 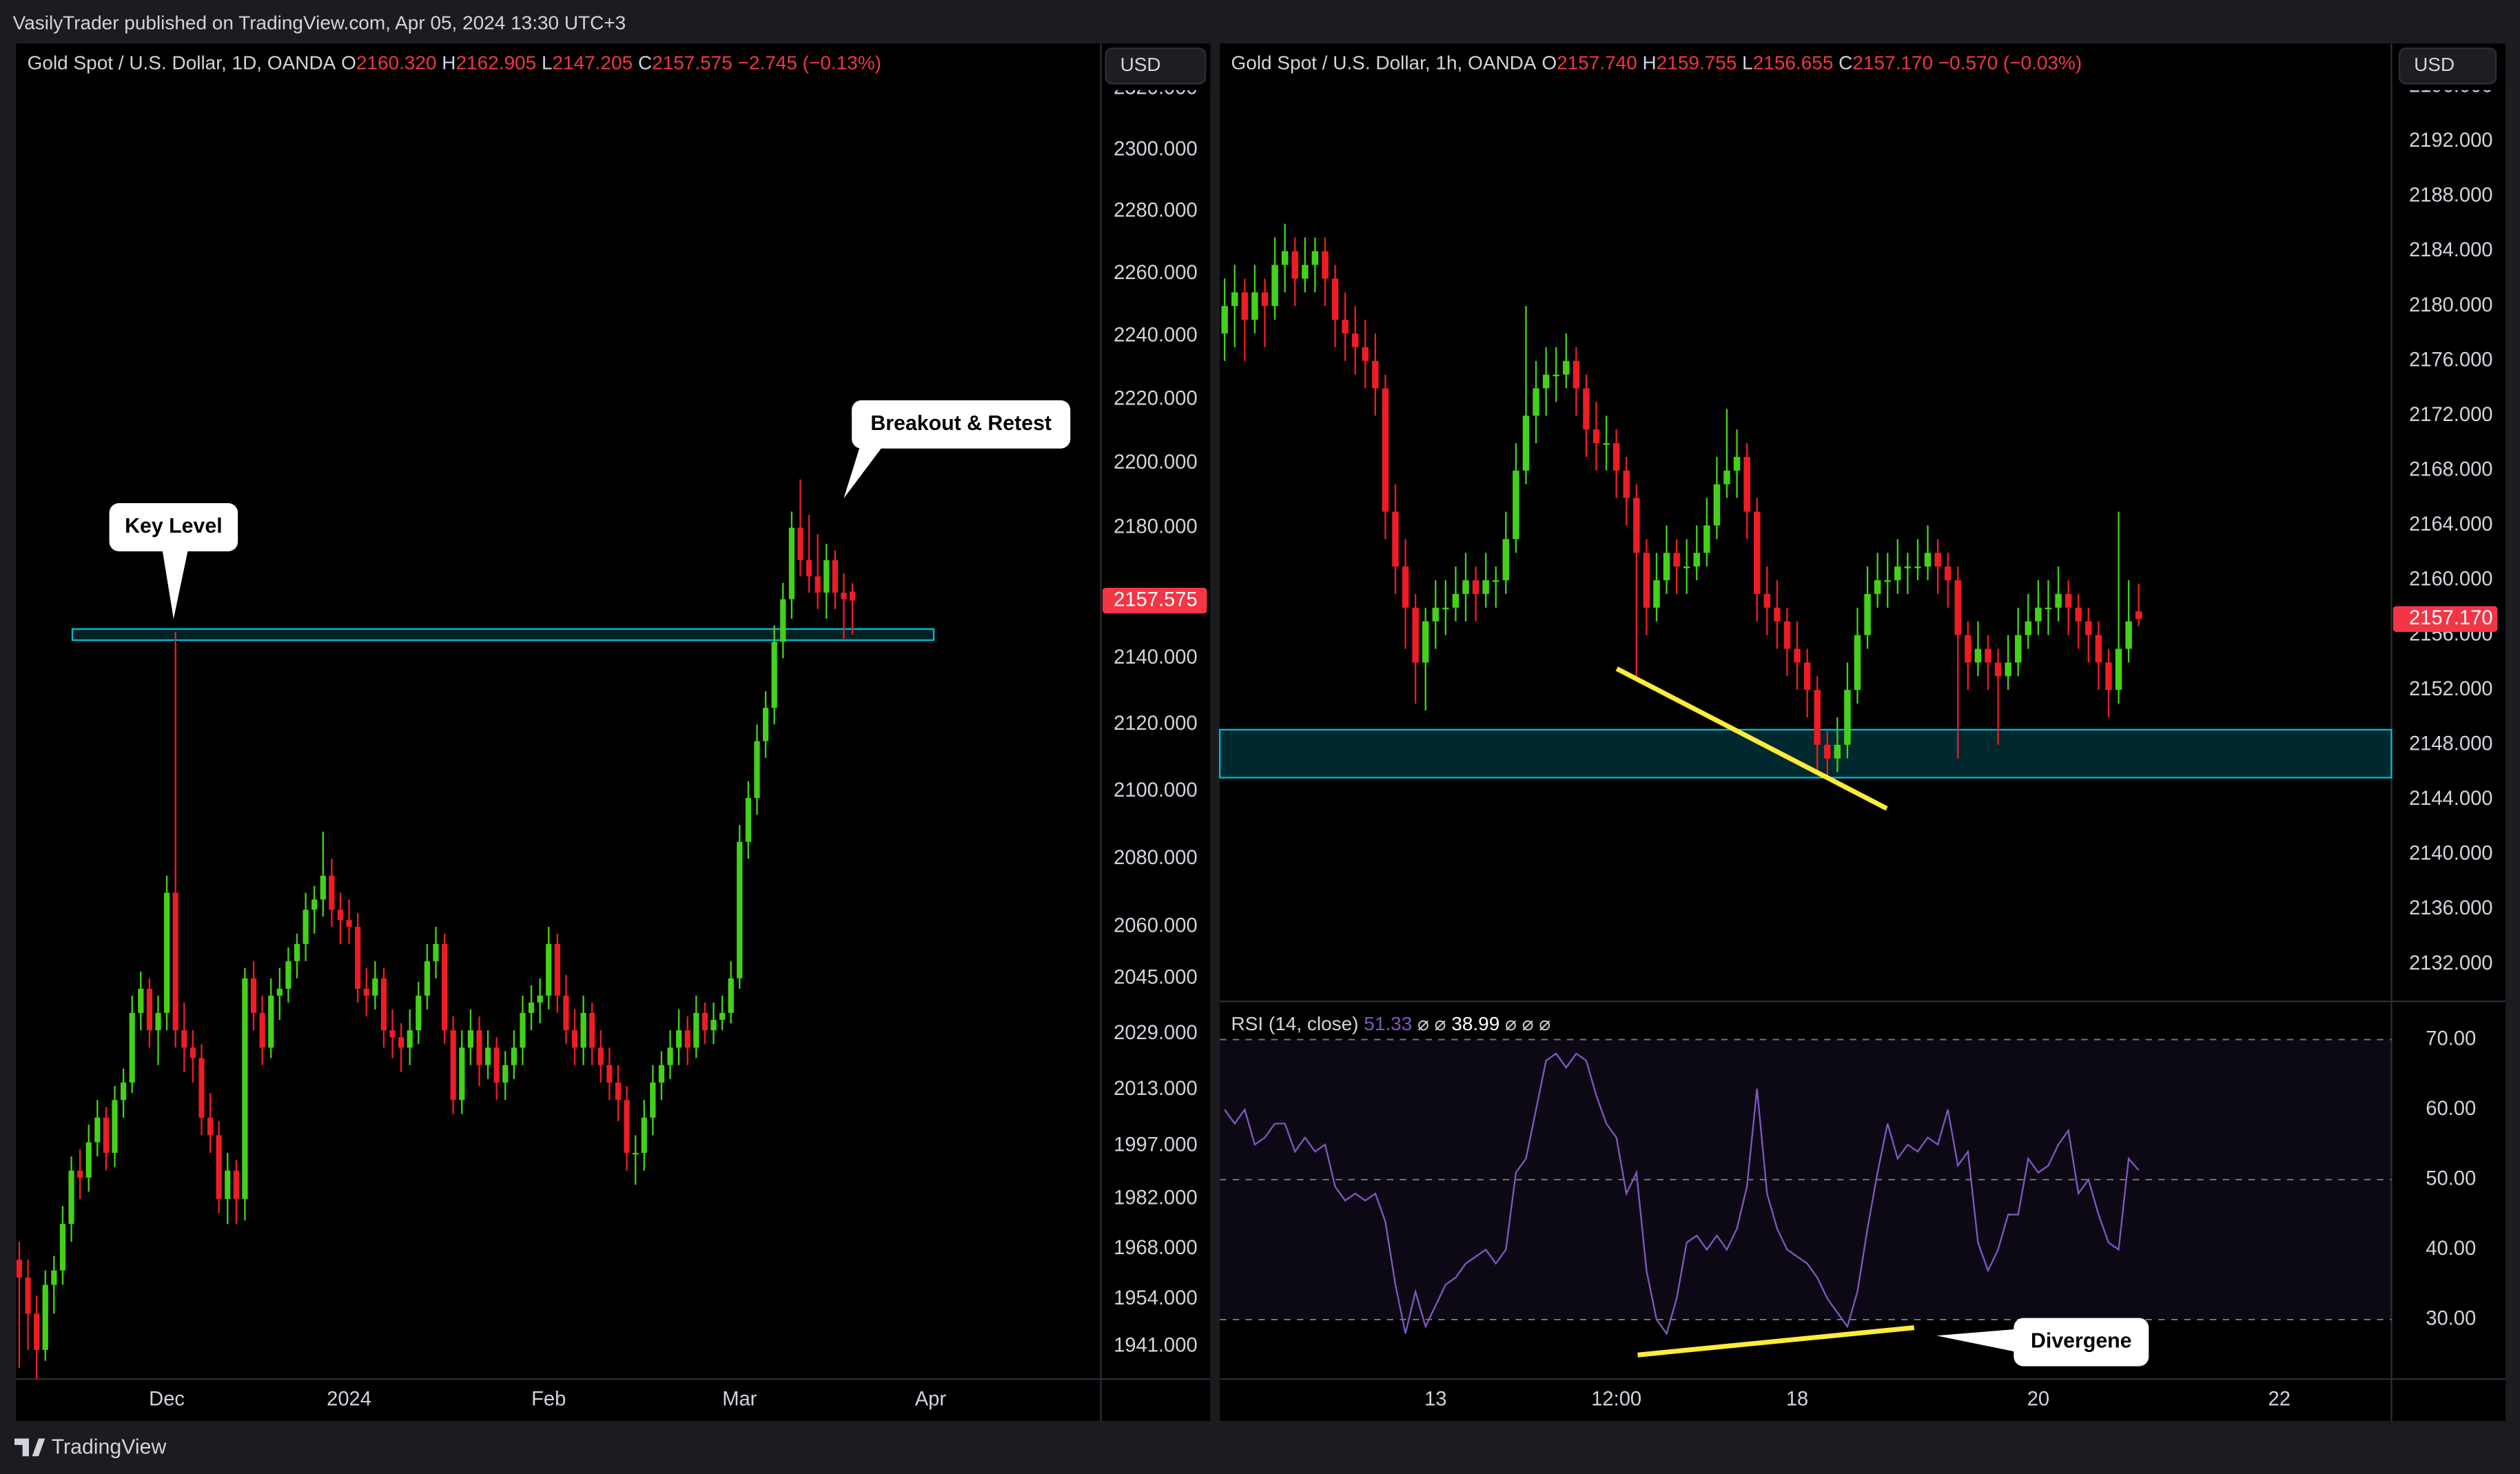 What do you see at coordinates (1388, 1024) in the screenshot?
I see `rsi-value: 51.33` at bounding box center [1388, 1024].